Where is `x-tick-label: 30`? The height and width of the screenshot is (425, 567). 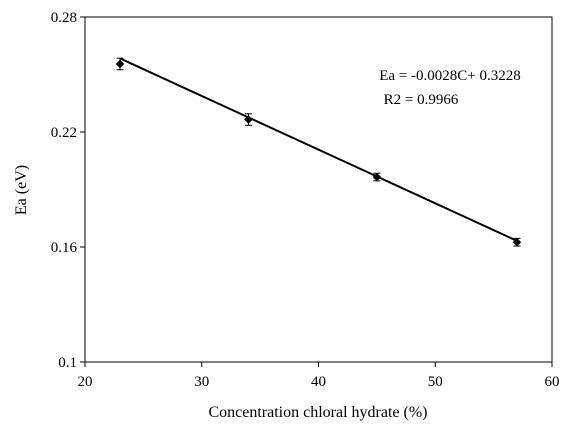
x-tick-label: 30 is located at coordinates (201, 382).